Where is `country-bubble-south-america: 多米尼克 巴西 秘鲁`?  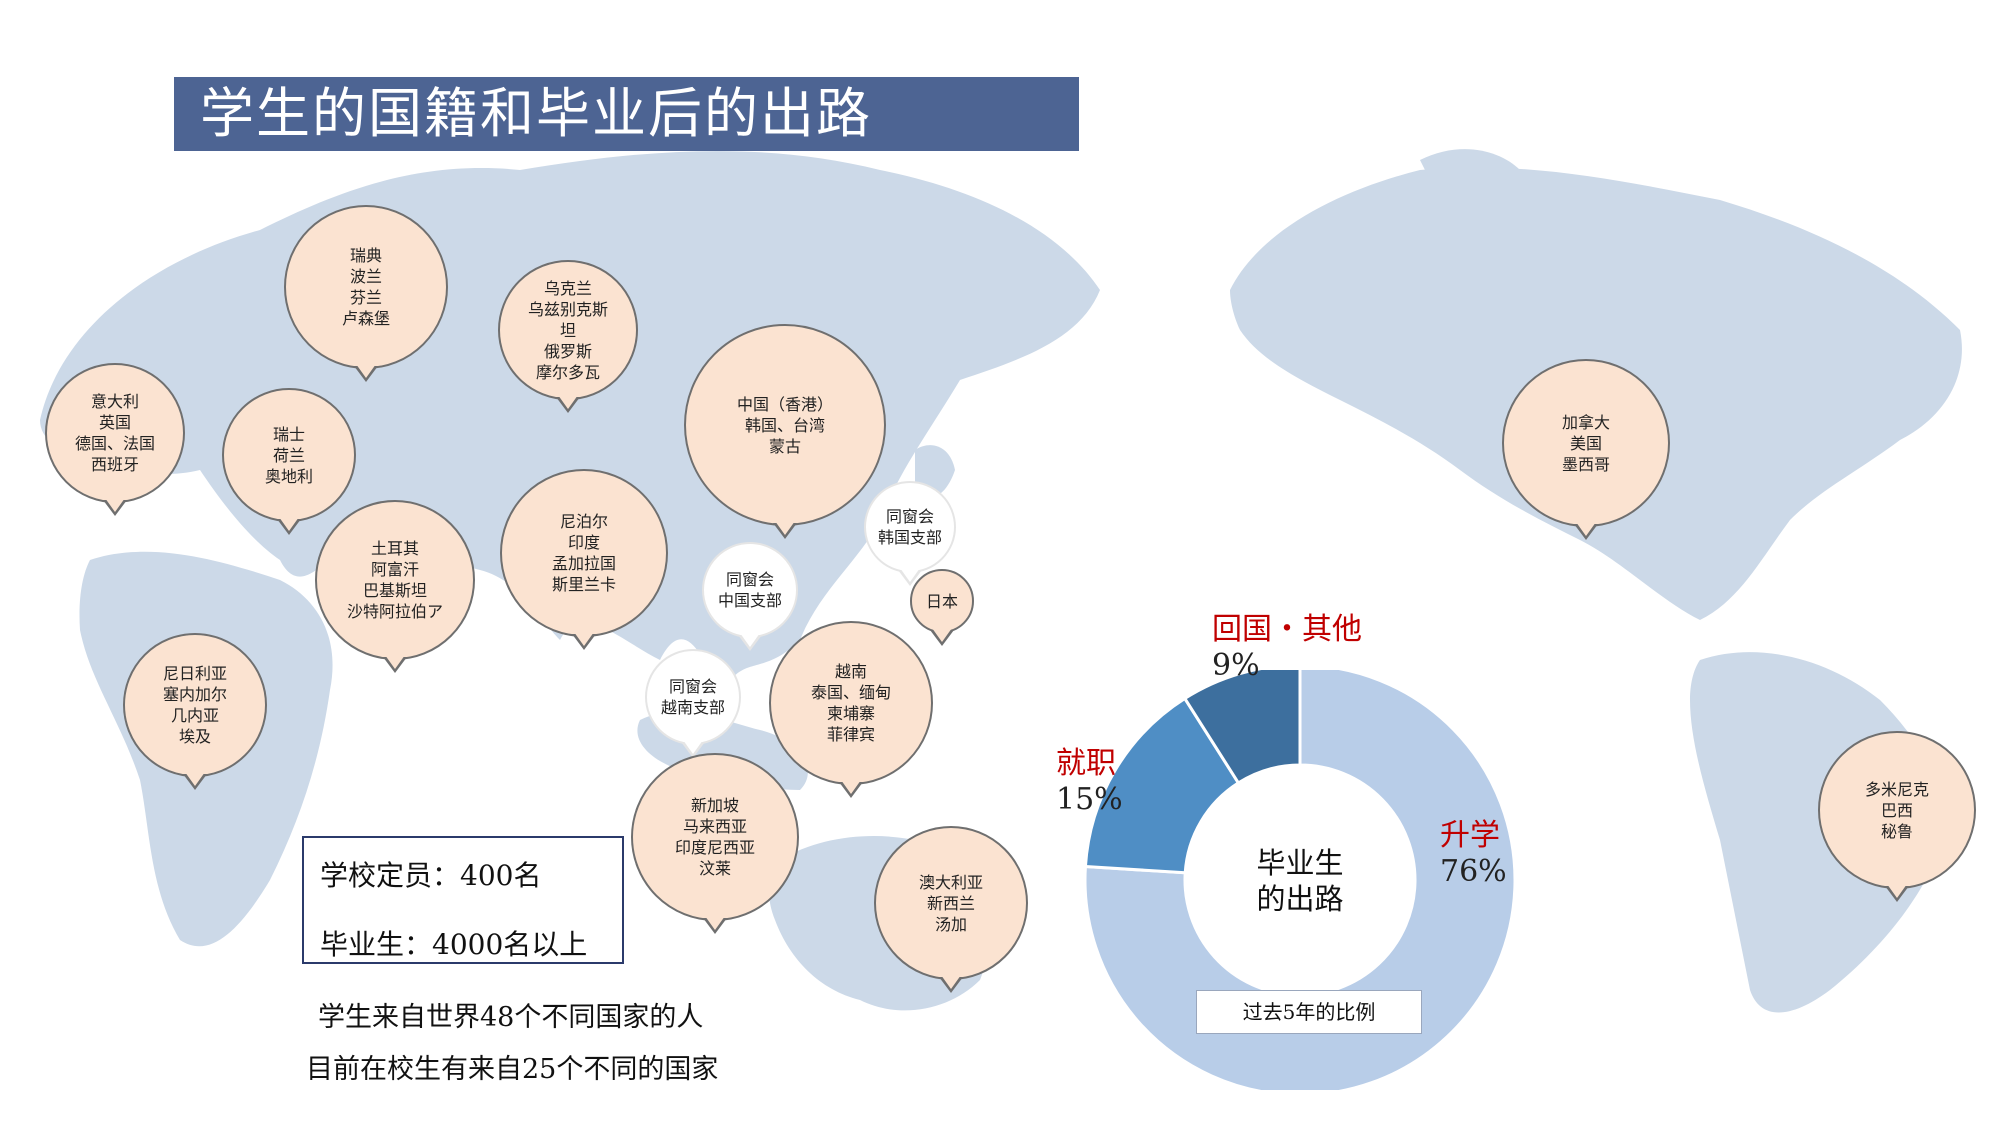
country-bubble-south-america: 多米尼克 巴西 秘鲁 is located at coordinates (1897, 810).